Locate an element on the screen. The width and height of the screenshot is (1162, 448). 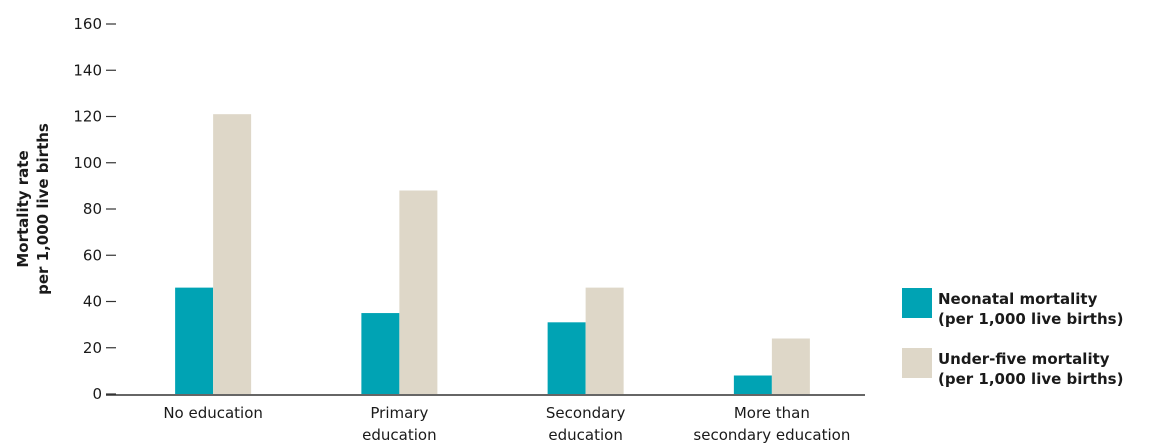
y-tick-label: 120 is located at coordinates (87, 117).